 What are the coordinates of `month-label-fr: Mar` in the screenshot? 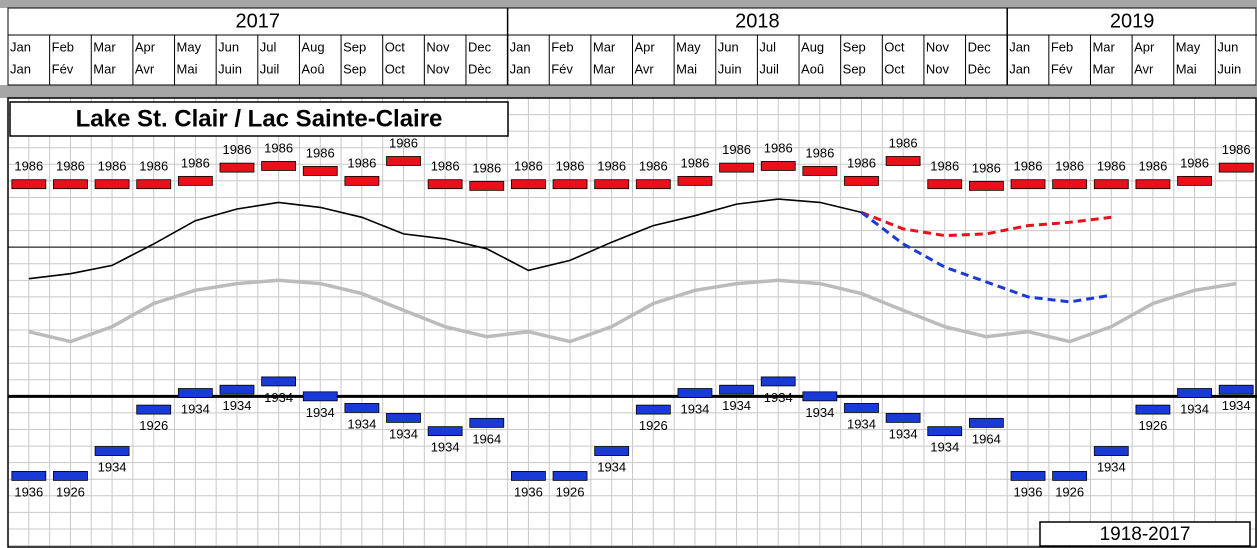 It's located at (604, 68).